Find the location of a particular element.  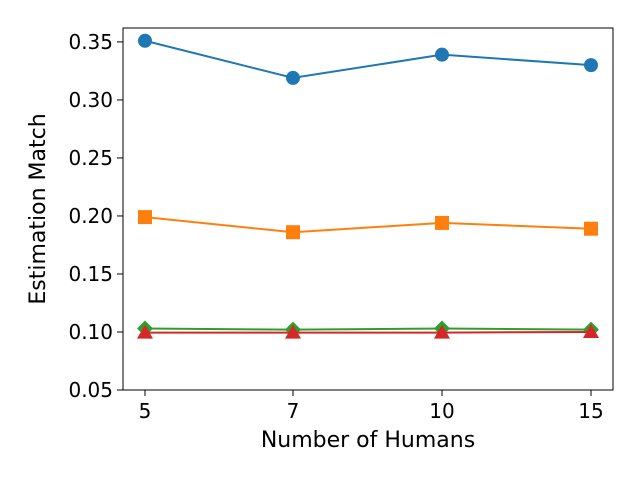

x-tick-label: 10 is located at coordinates (441, 411).